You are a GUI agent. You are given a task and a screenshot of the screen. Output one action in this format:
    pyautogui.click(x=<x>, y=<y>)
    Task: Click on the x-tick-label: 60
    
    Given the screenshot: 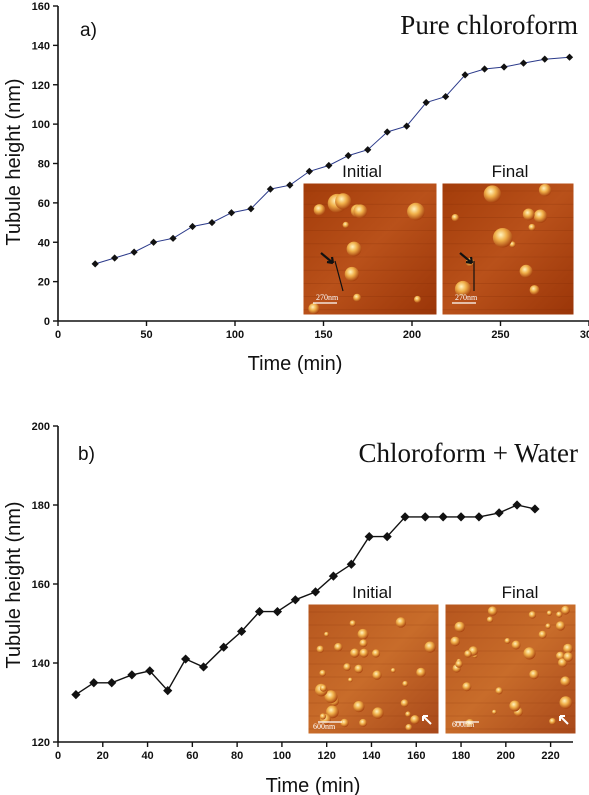 What is the action you would take?
    pyautogui.click(x=192, y=756)
    